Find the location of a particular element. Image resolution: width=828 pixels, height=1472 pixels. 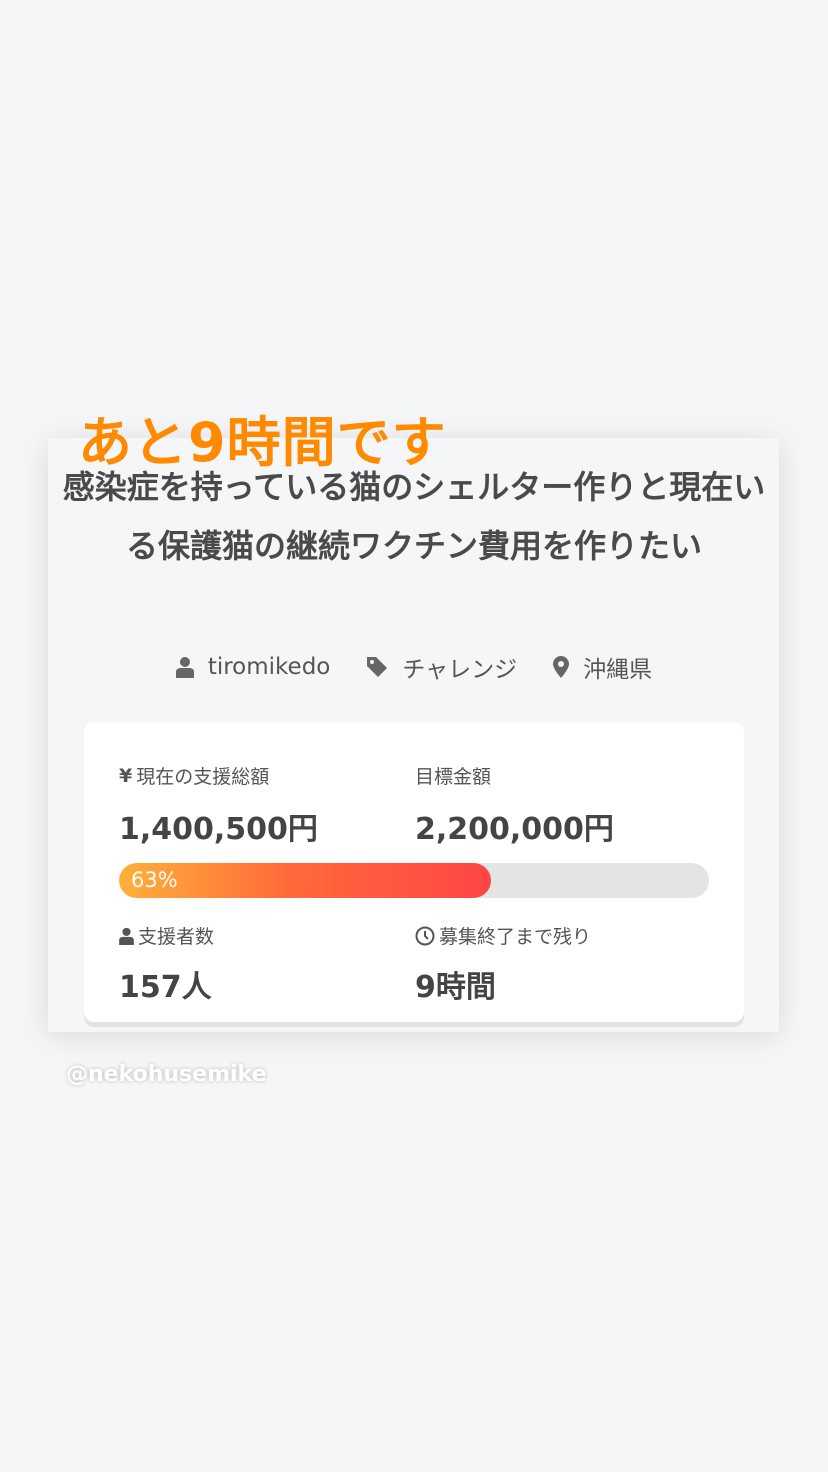

current-amount-label: ¥ 現在の支援総額 is located at coordinates (194, 775).